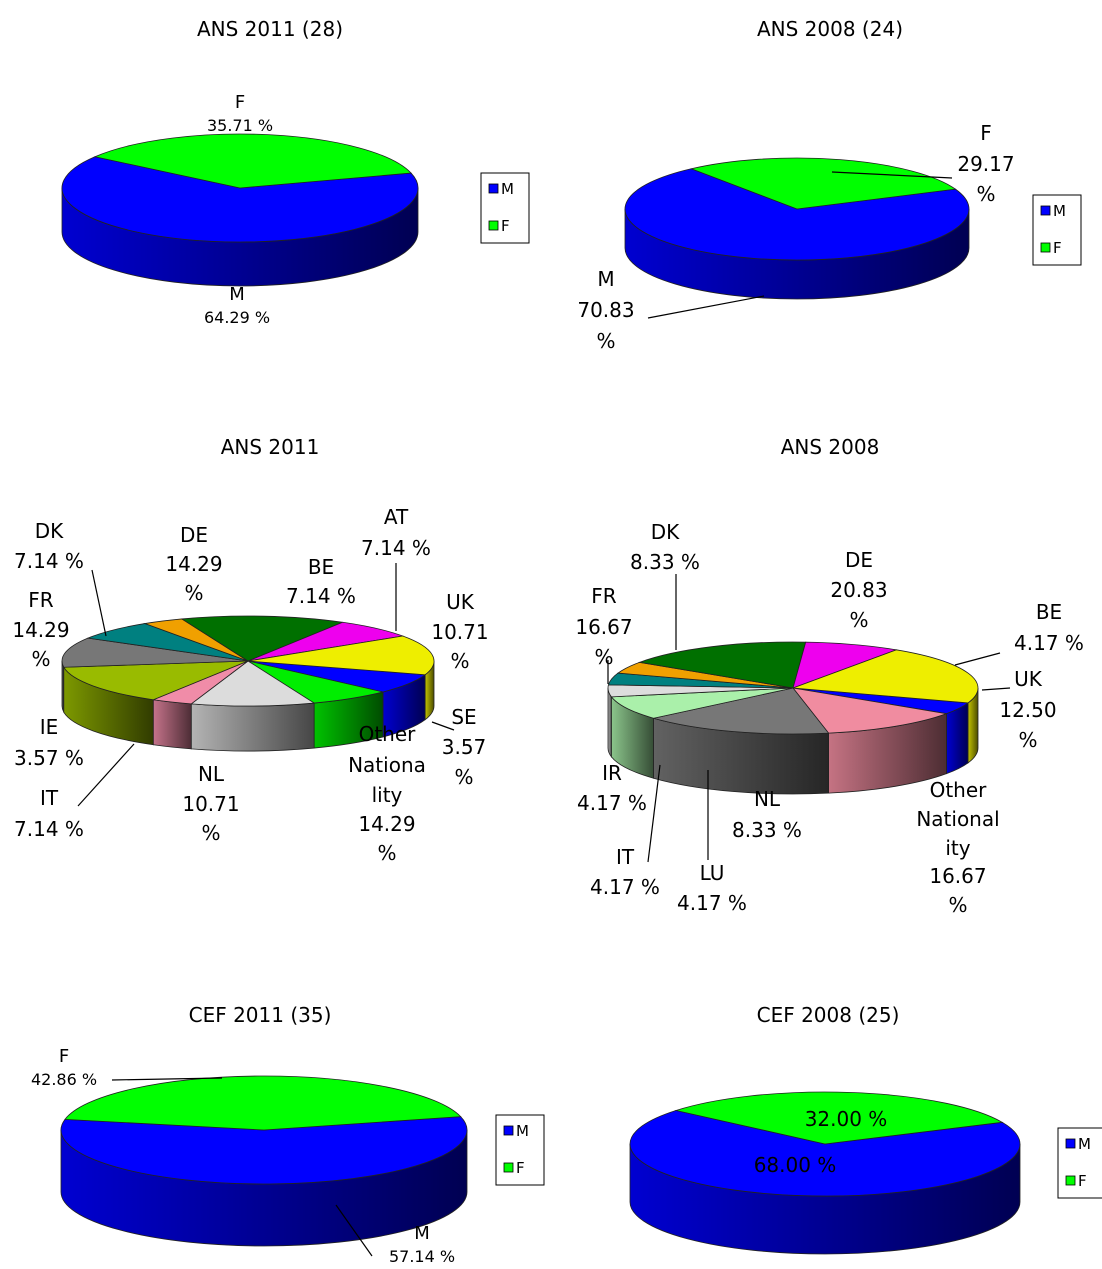 This screenshot has height=1269, width=1102. I want to click on leader-line-be, so click(977, 659).